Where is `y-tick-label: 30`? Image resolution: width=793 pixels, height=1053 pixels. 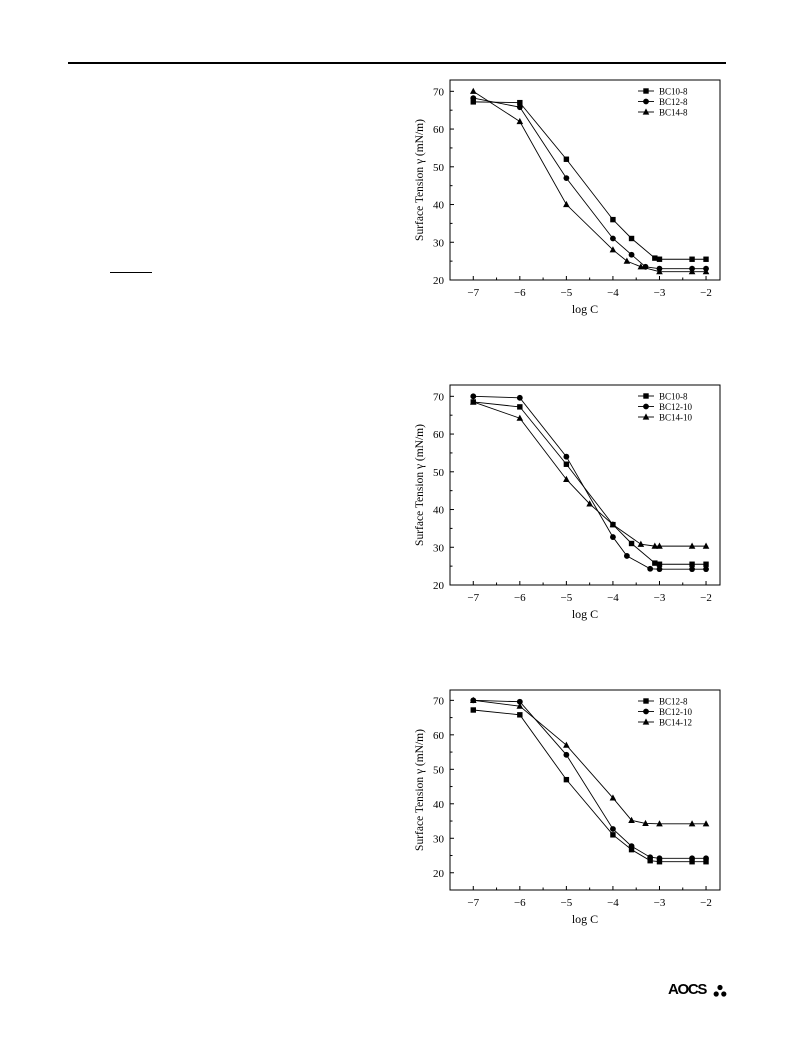 y-tick-label: 30 is located at coordinates (439, 839).